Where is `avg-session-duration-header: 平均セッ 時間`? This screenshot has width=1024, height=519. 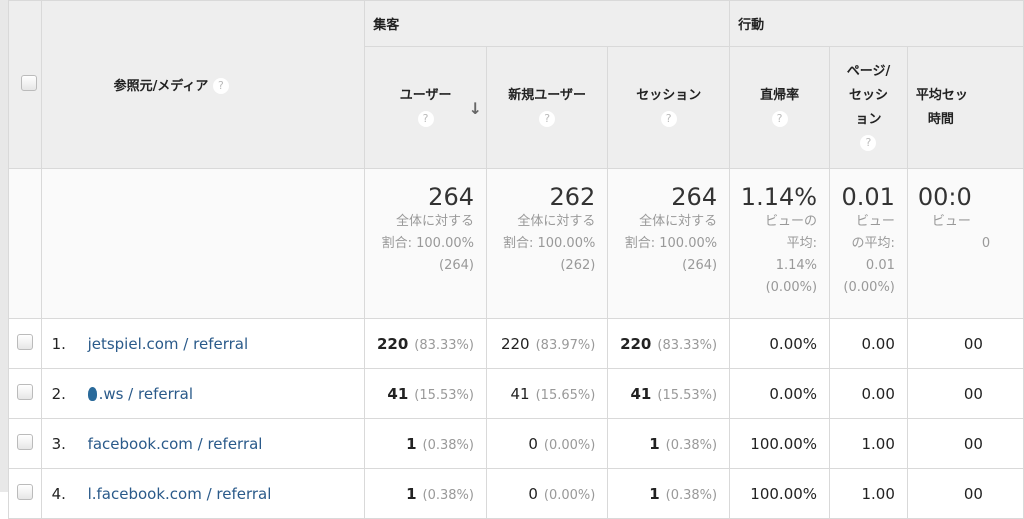
avg-session-duration-header: 平均セッ 時間 is located at coordinates (965, 107).